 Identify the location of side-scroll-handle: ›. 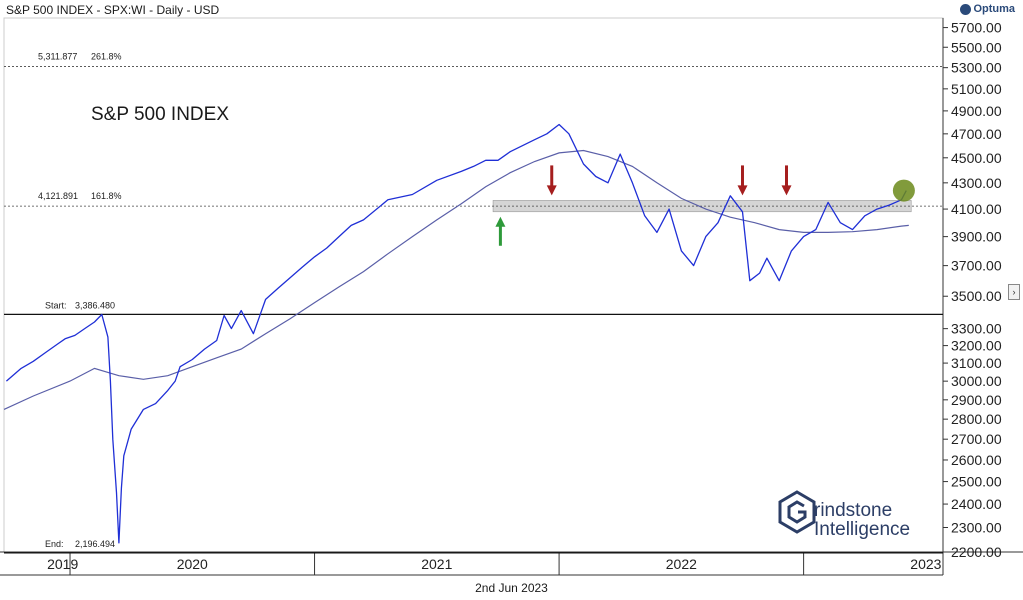
(1014, 292).